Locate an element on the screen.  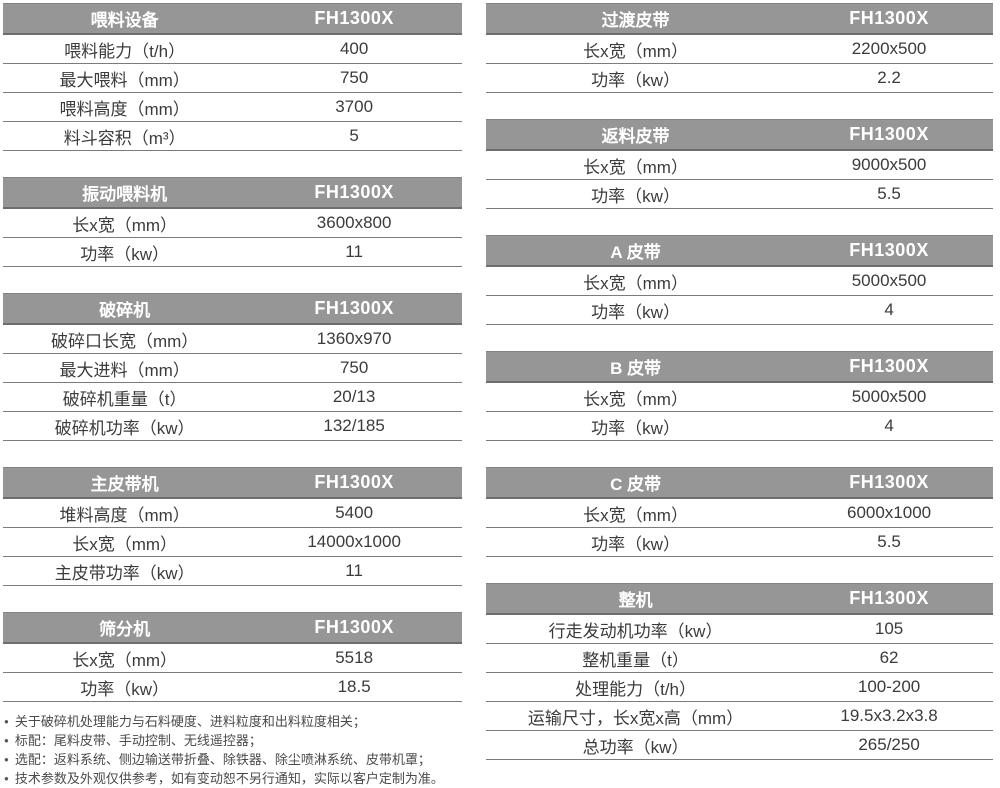
note-item: ● 标配：尾料皮带、手动控制、无线遥控器； is located at coordinates (233, 740).